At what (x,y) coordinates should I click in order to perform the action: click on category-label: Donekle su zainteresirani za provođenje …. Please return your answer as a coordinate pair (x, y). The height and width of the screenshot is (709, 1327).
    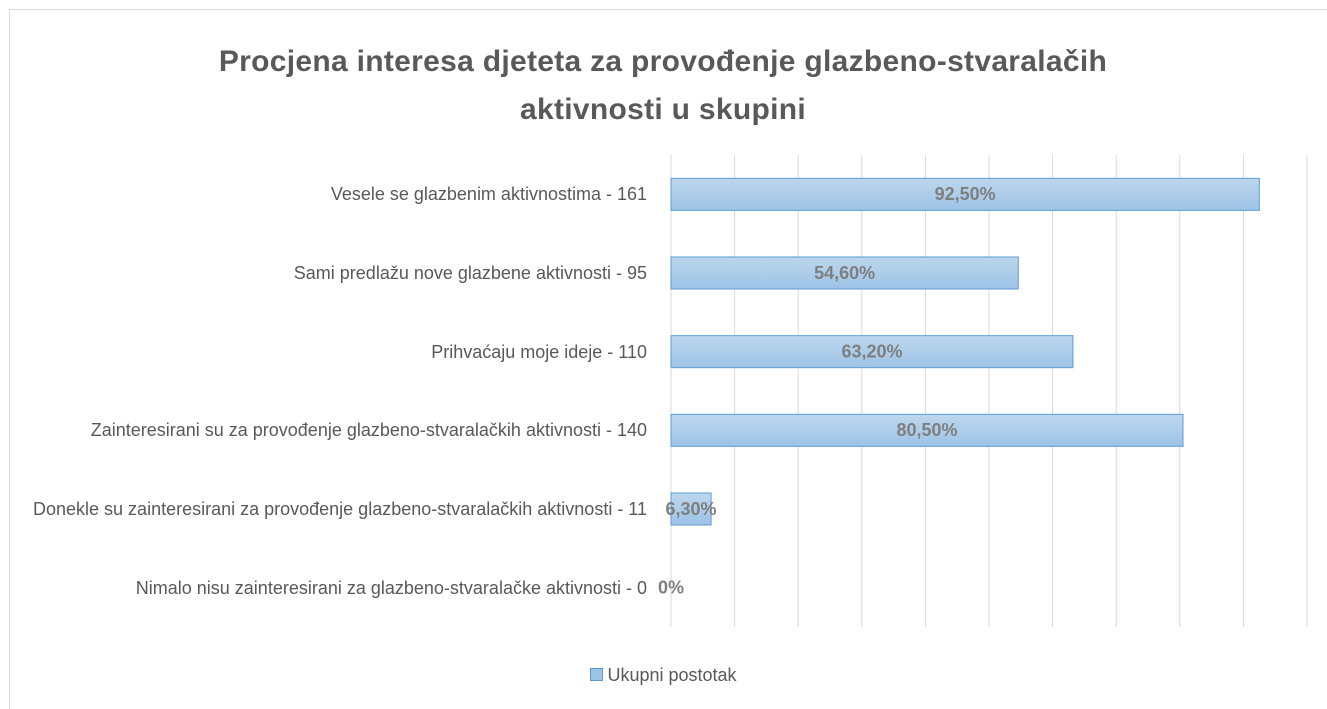
    Looking at the image, I should click on (323, 509).